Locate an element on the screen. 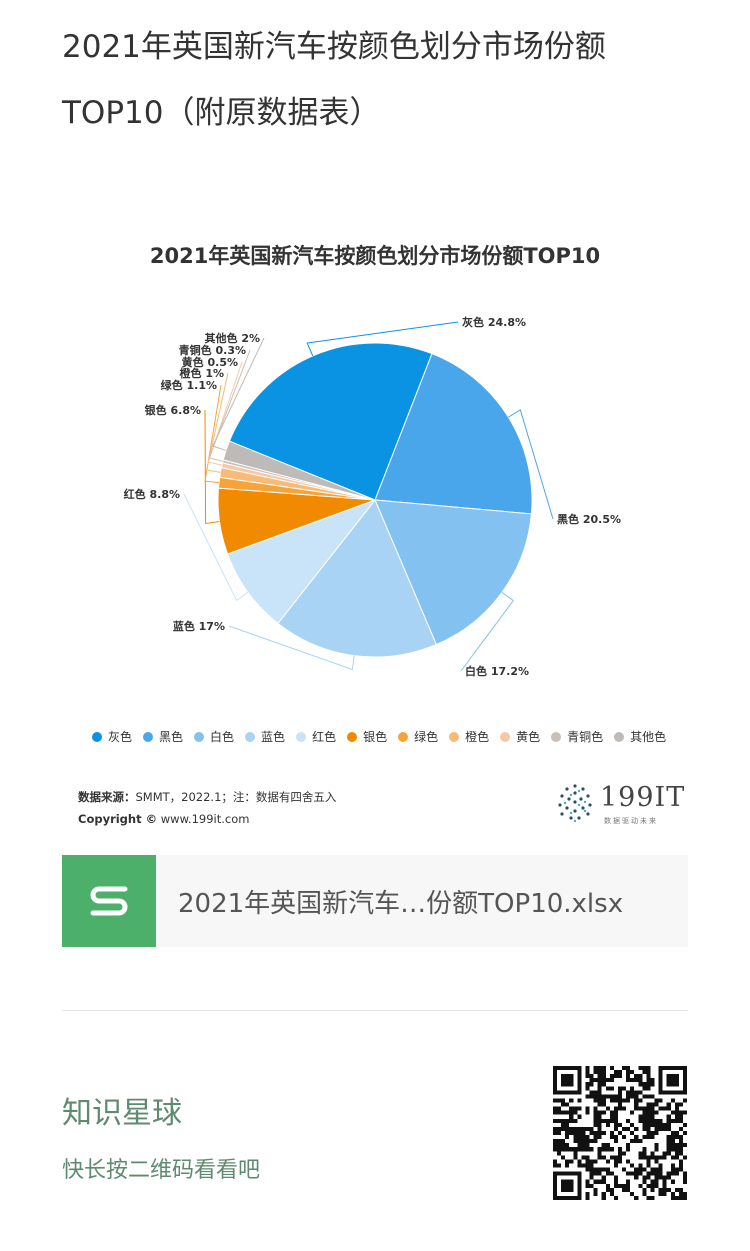 This screenshot has width=750, height=1251. leader-line-青铜色 is located at coordinates (229, 405).